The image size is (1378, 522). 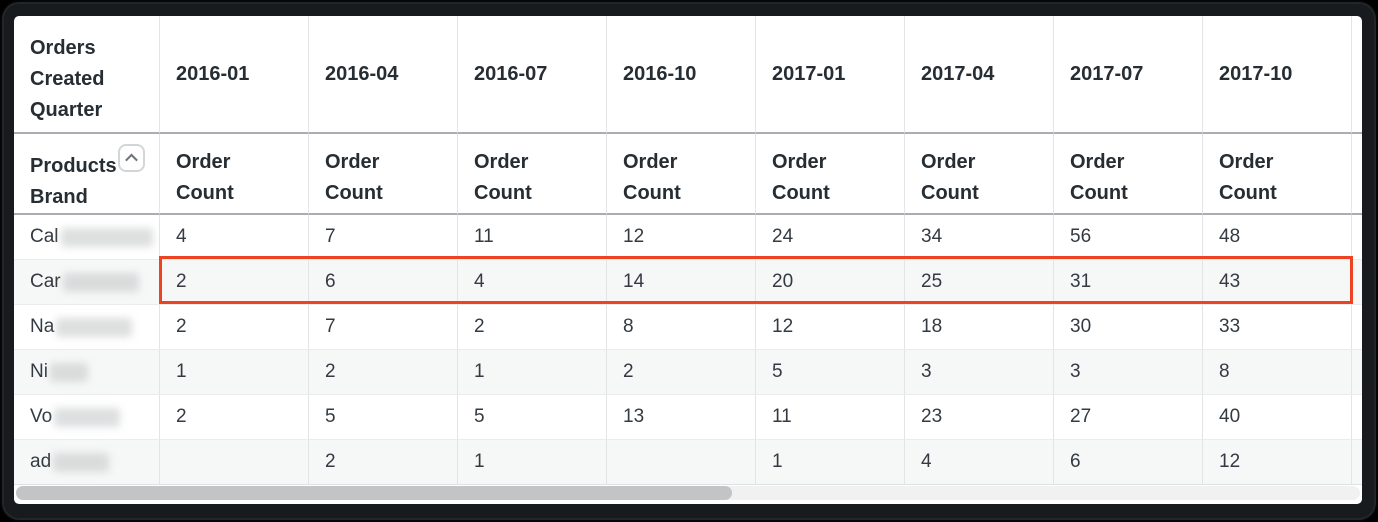 I want to click on row-label: Na, so click(x=87, y=327).